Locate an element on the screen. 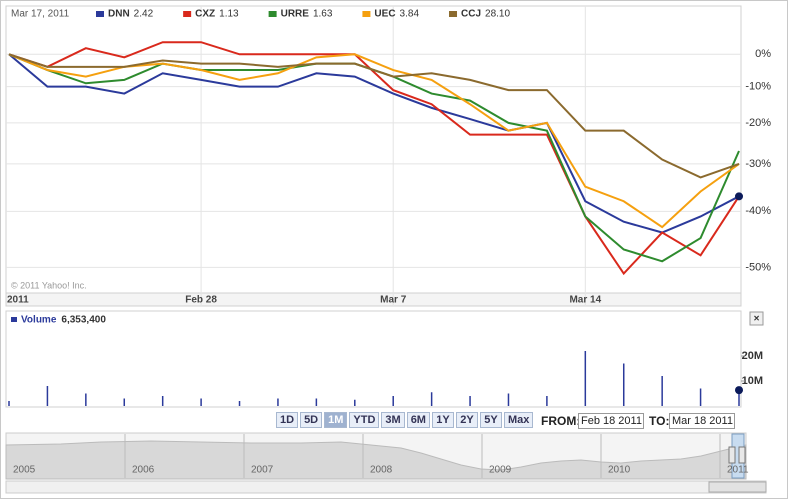 This screenshot has height=499, width=788. legend-name: DNN is located at coordinates (119, 14).